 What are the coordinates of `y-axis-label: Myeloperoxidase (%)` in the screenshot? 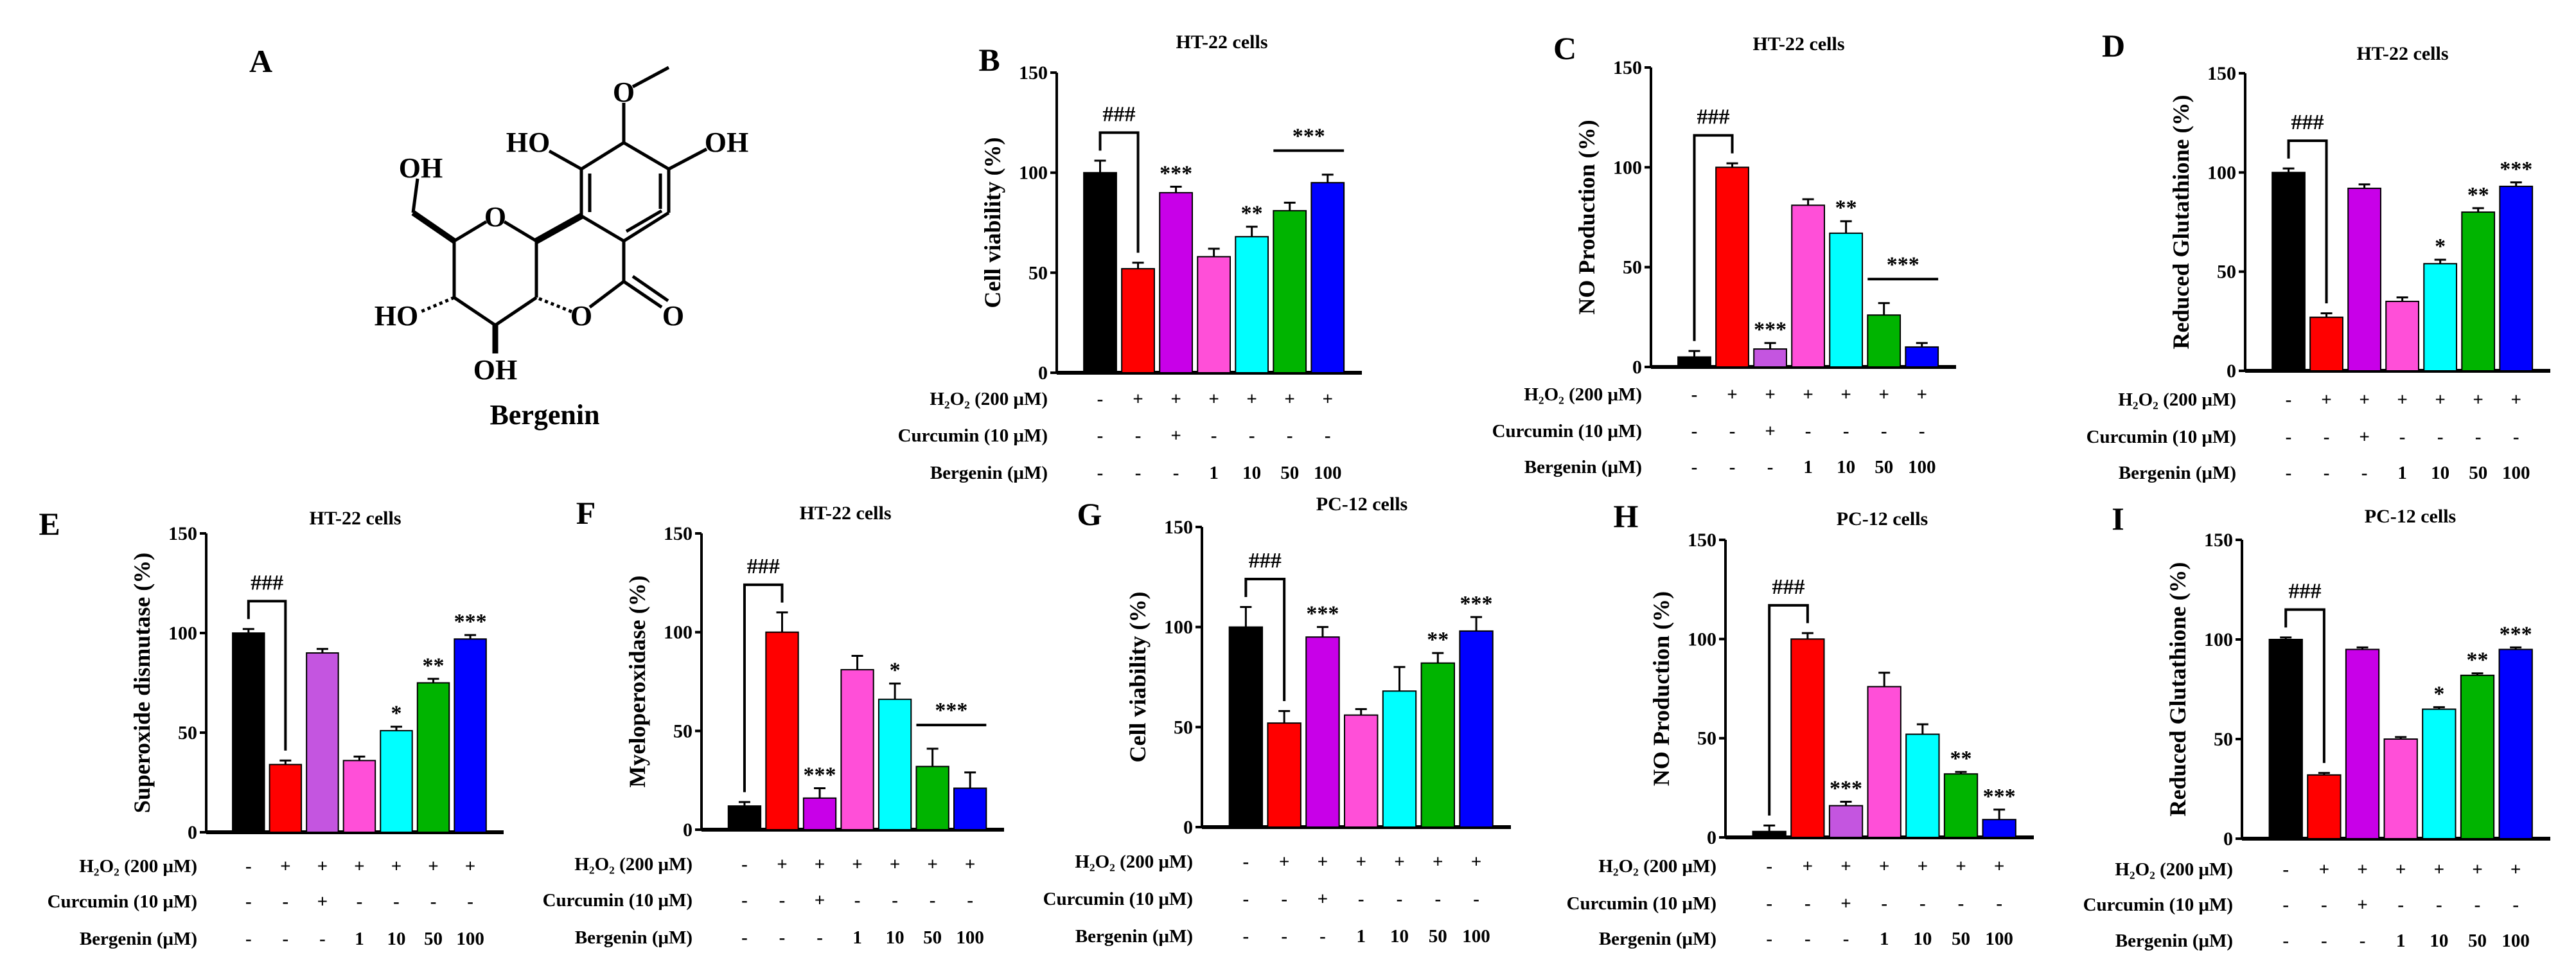 It's located at (637, 681).